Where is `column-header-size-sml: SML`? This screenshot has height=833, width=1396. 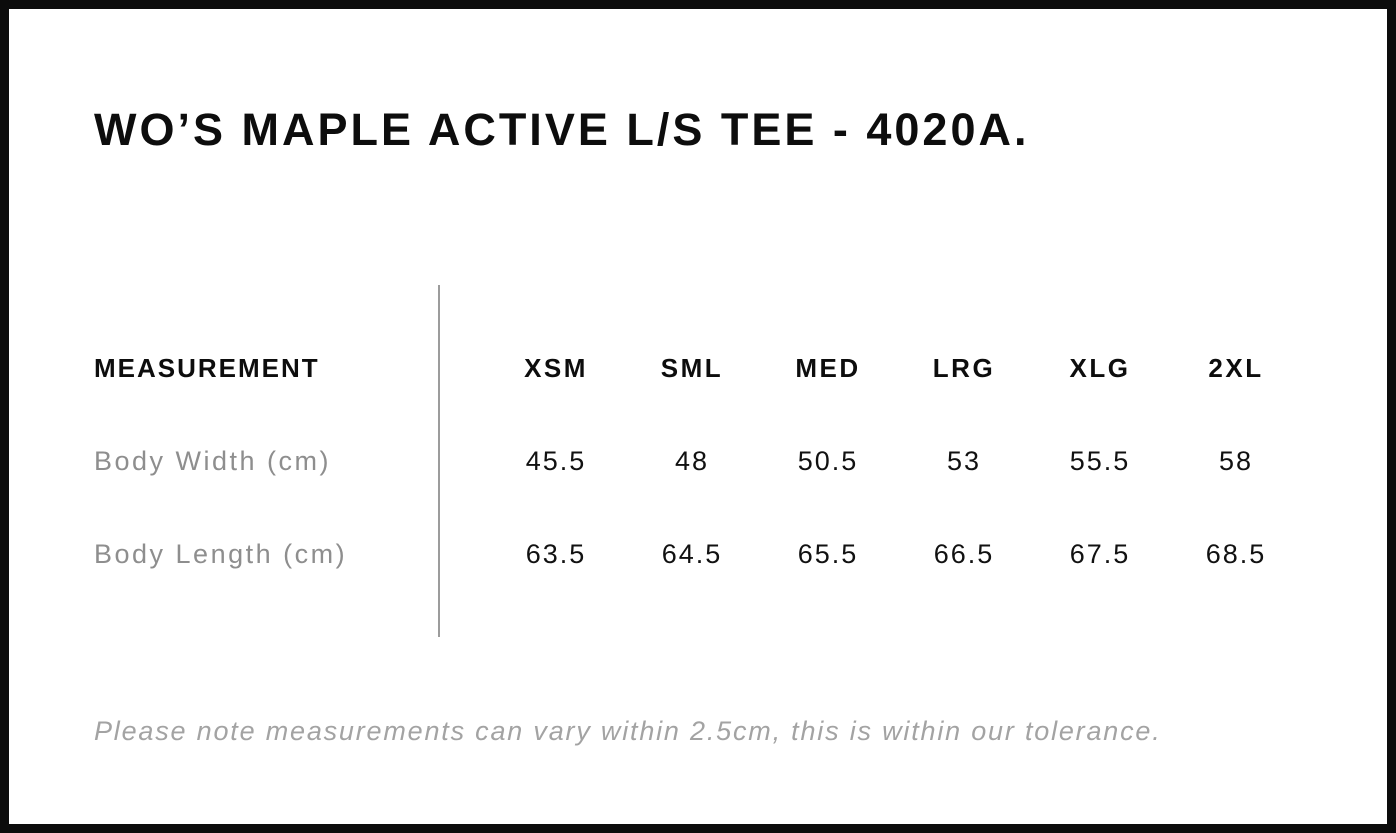
column-header-size-sml: SML is located at coordinates (692, 368).